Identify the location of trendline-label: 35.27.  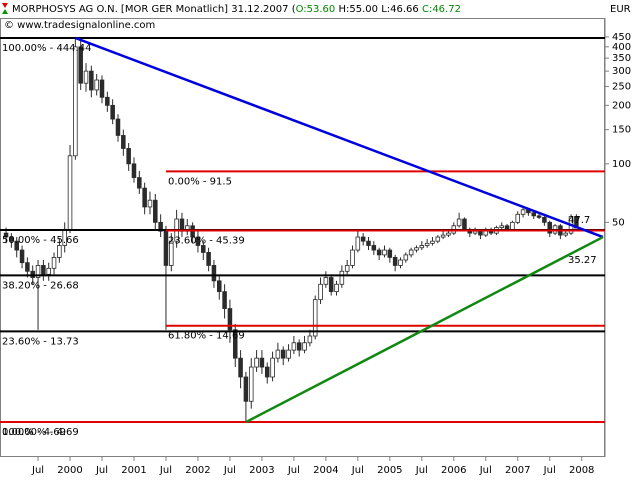
(582, 260).